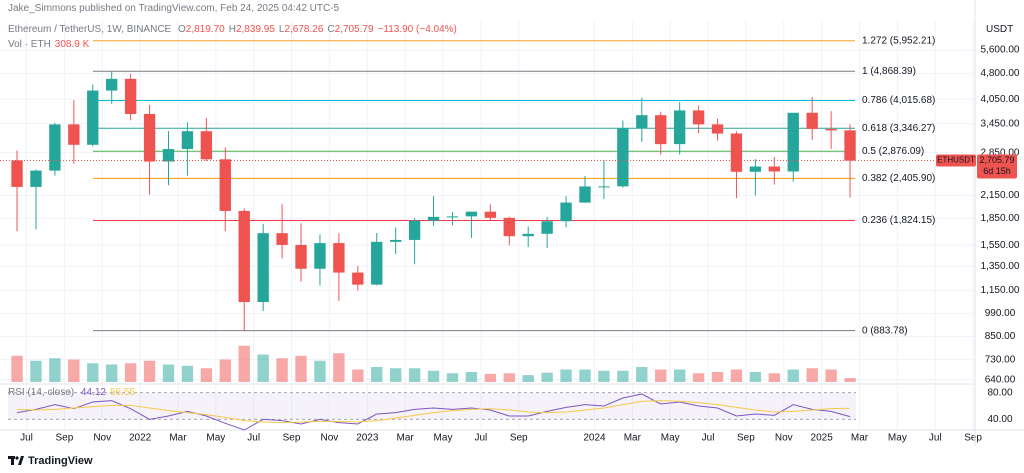 The width and height of the screenshot is (1024, 473). I want to click on currency: USDT, so click(1000, 29).